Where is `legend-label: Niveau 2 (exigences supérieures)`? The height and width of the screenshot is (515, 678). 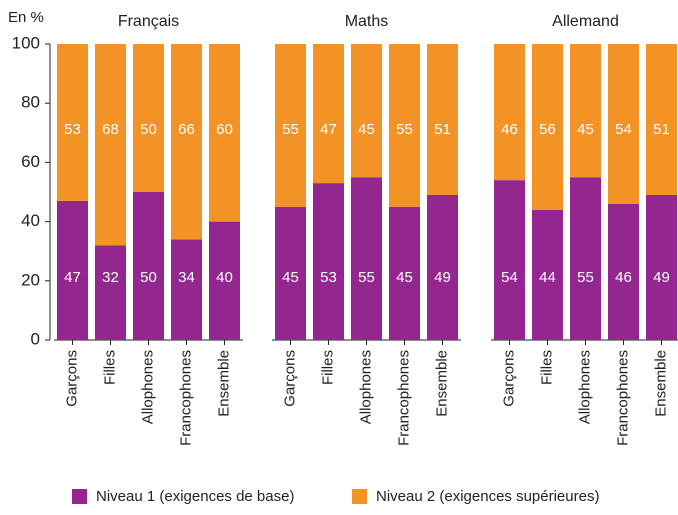
legend-label: Niveau 2 (exigences supérieures) is located at coordinates (487, 496).